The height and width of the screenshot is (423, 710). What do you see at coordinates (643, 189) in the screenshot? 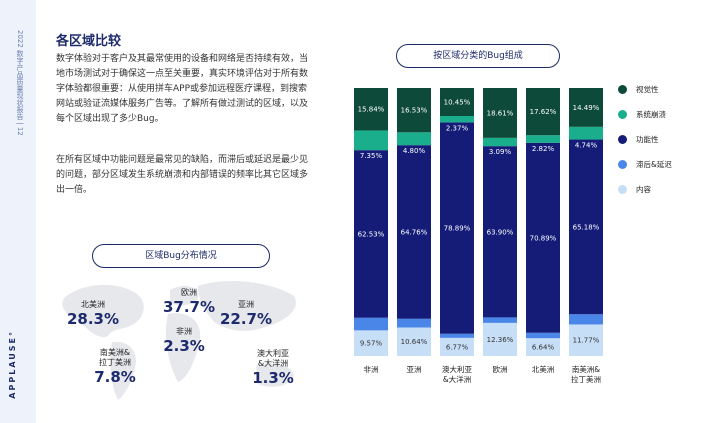
I see `legend-label: 内容` at bounding box center [643, 189].